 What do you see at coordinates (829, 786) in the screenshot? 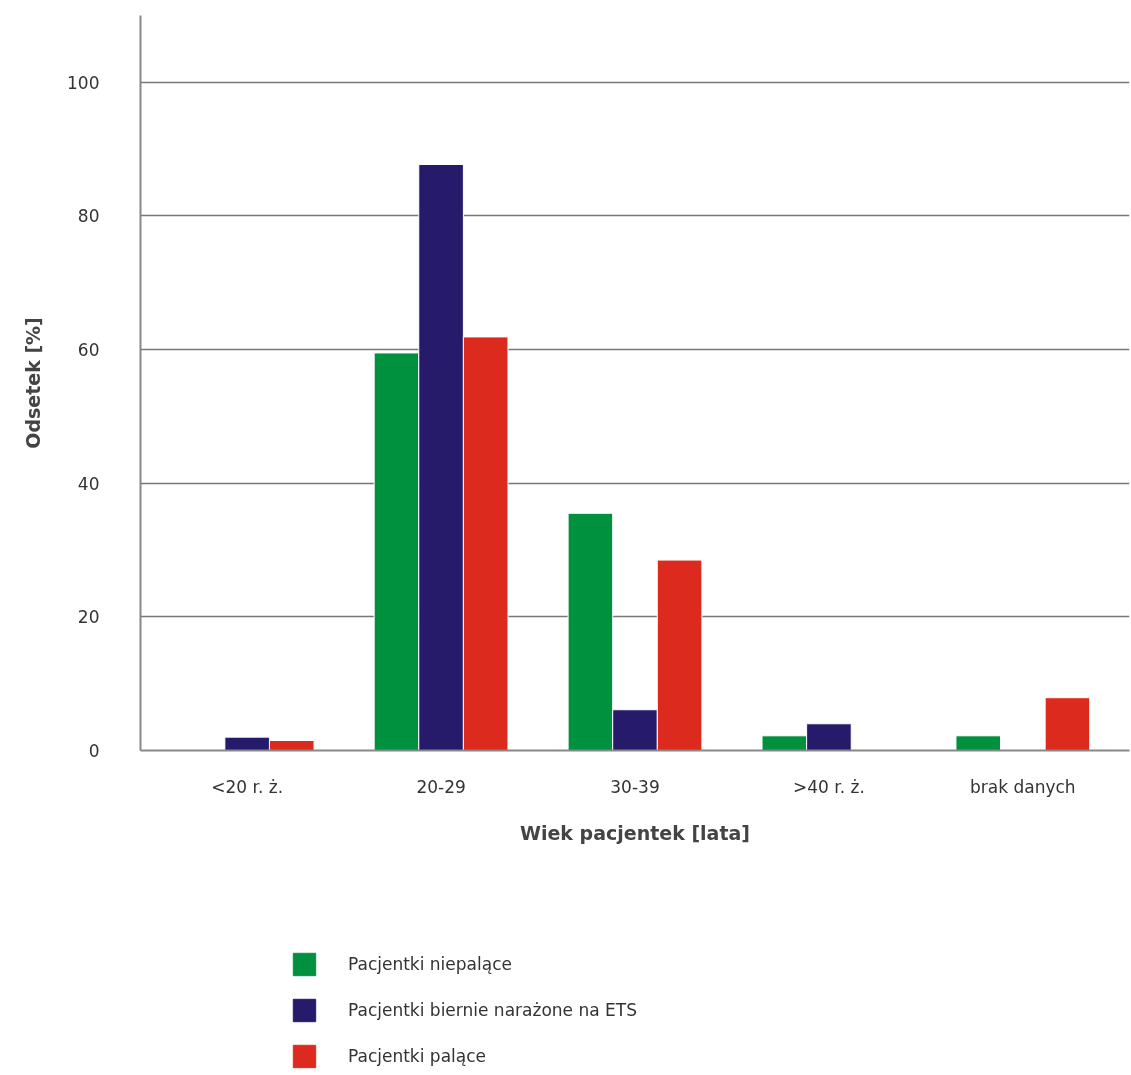
I see `x-tick-label: >40 r. ż.` at bounding box center [829, 786].